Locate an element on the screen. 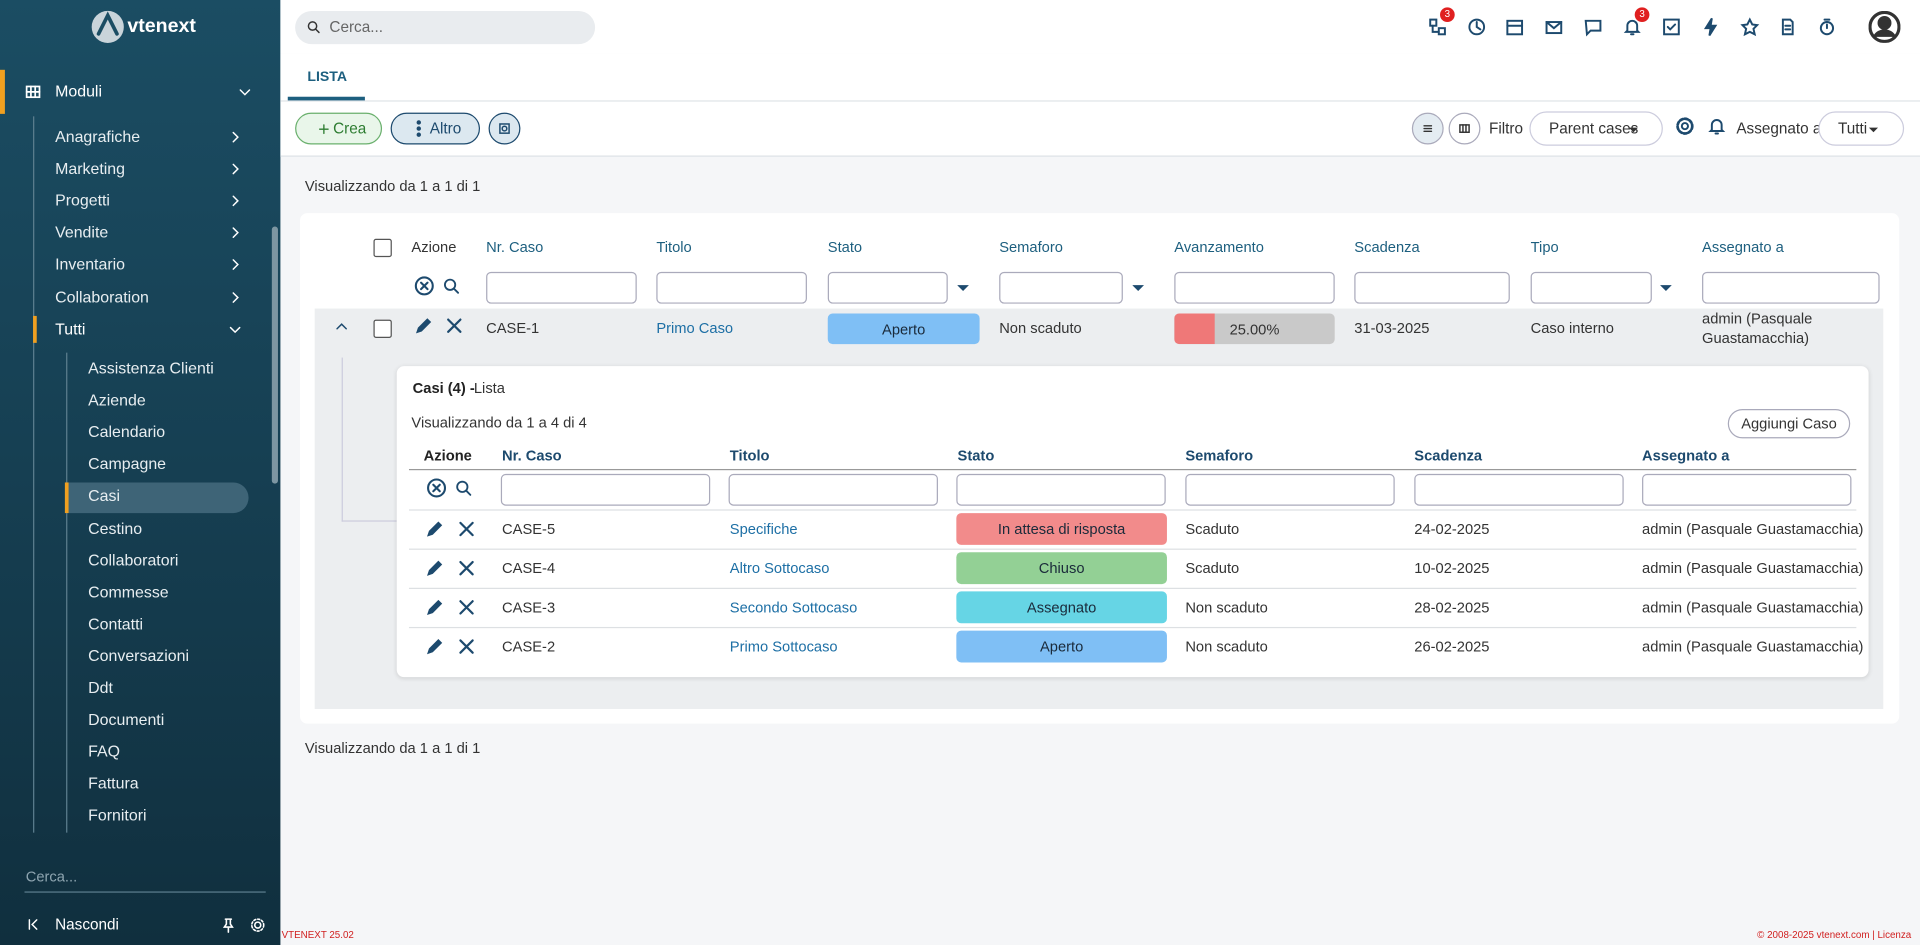  bell-icon is located at coordinates (1717, 126).